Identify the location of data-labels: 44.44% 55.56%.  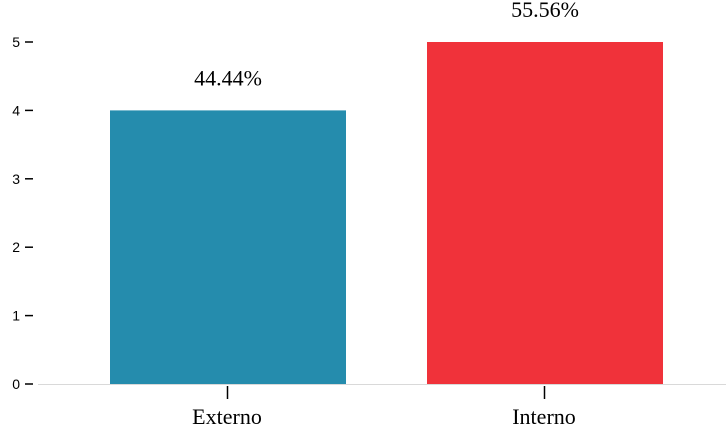
(386, 45).